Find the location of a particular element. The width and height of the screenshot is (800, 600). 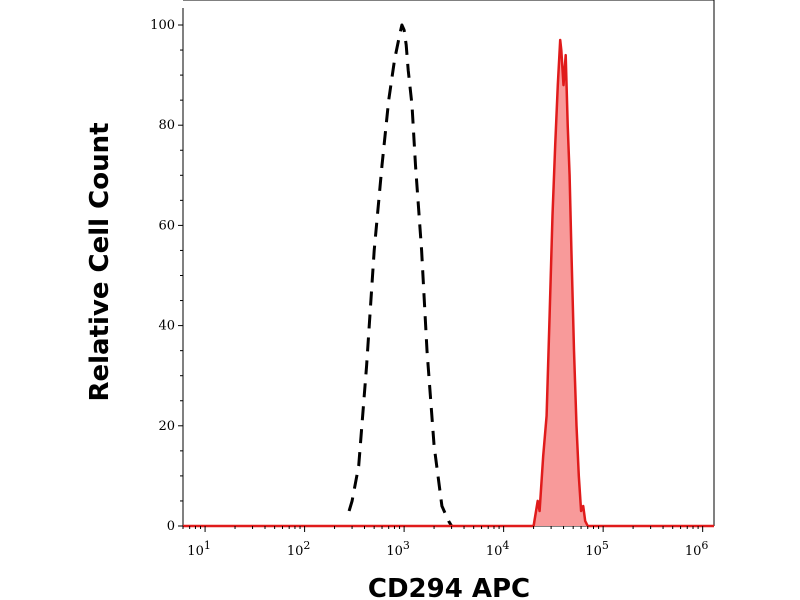

x-axis-ticks: 10¹ 10² 10³ 10⁴ 10⁵ 10⁶ is located at coordinates (445, 542).